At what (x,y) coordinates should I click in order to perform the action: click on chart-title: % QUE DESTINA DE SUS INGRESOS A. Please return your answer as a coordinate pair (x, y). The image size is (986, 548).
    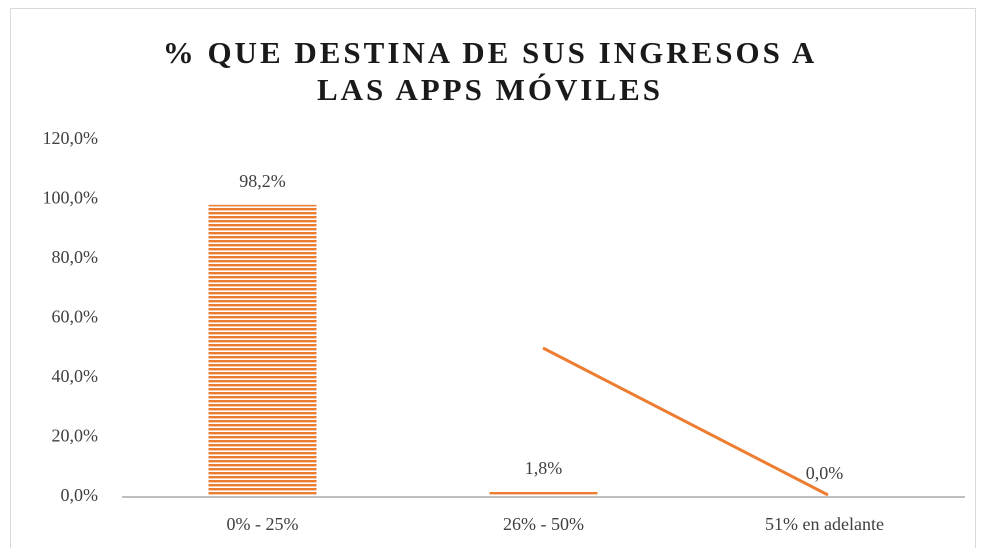
    Looking at the image, I should click on (490, 52).